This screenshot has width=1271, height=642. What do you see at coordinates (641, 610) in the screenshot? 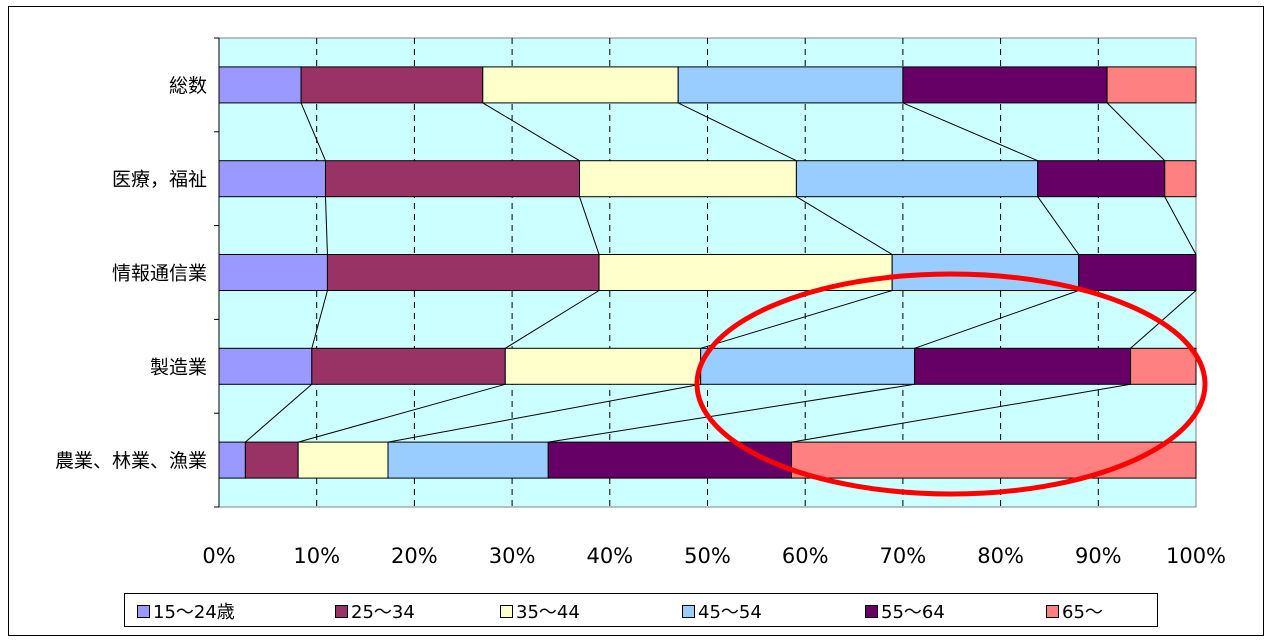
I see `legend: 15～24歳 25～34 35～44 45～54 55～64 65～` at bounding box center [641, 610].